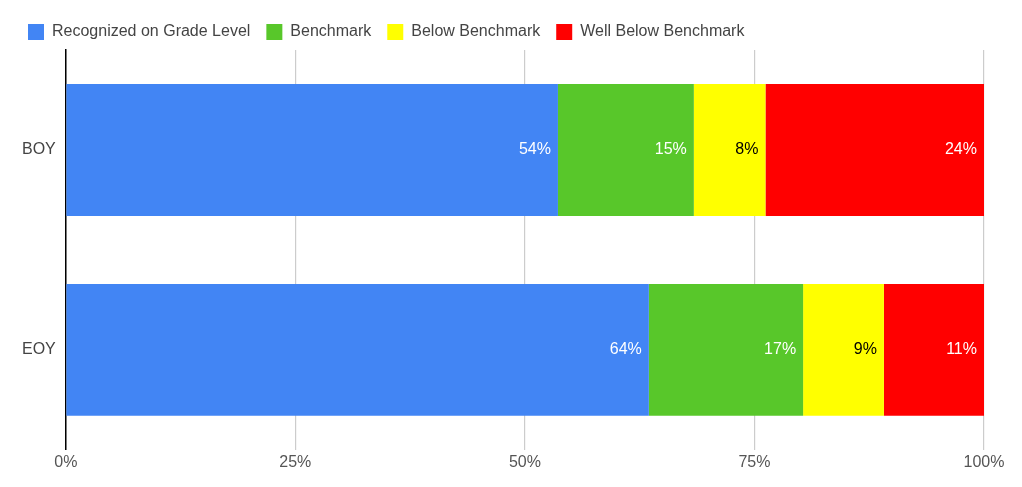 The height and width of the screenshot is (487, 1022). Describe the element at coordinates (295, 461) in the screenshot. I see `x-tick-label: 25%` at that location.